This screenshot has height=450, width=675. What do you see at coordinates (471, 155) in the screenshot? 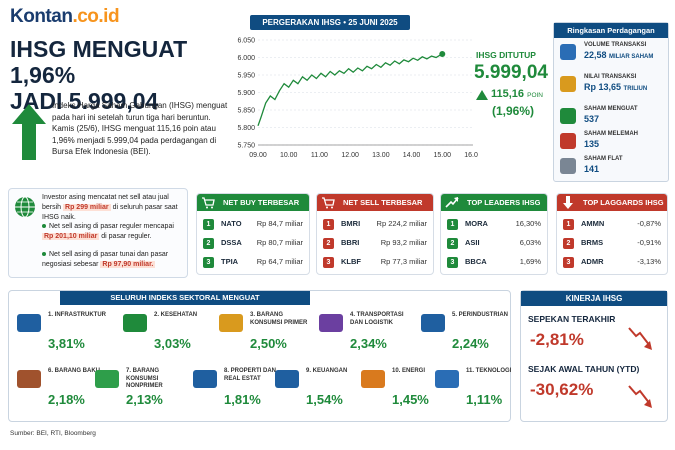
I see `x-tick-label: 16.00` at bounding box center [471, 155].